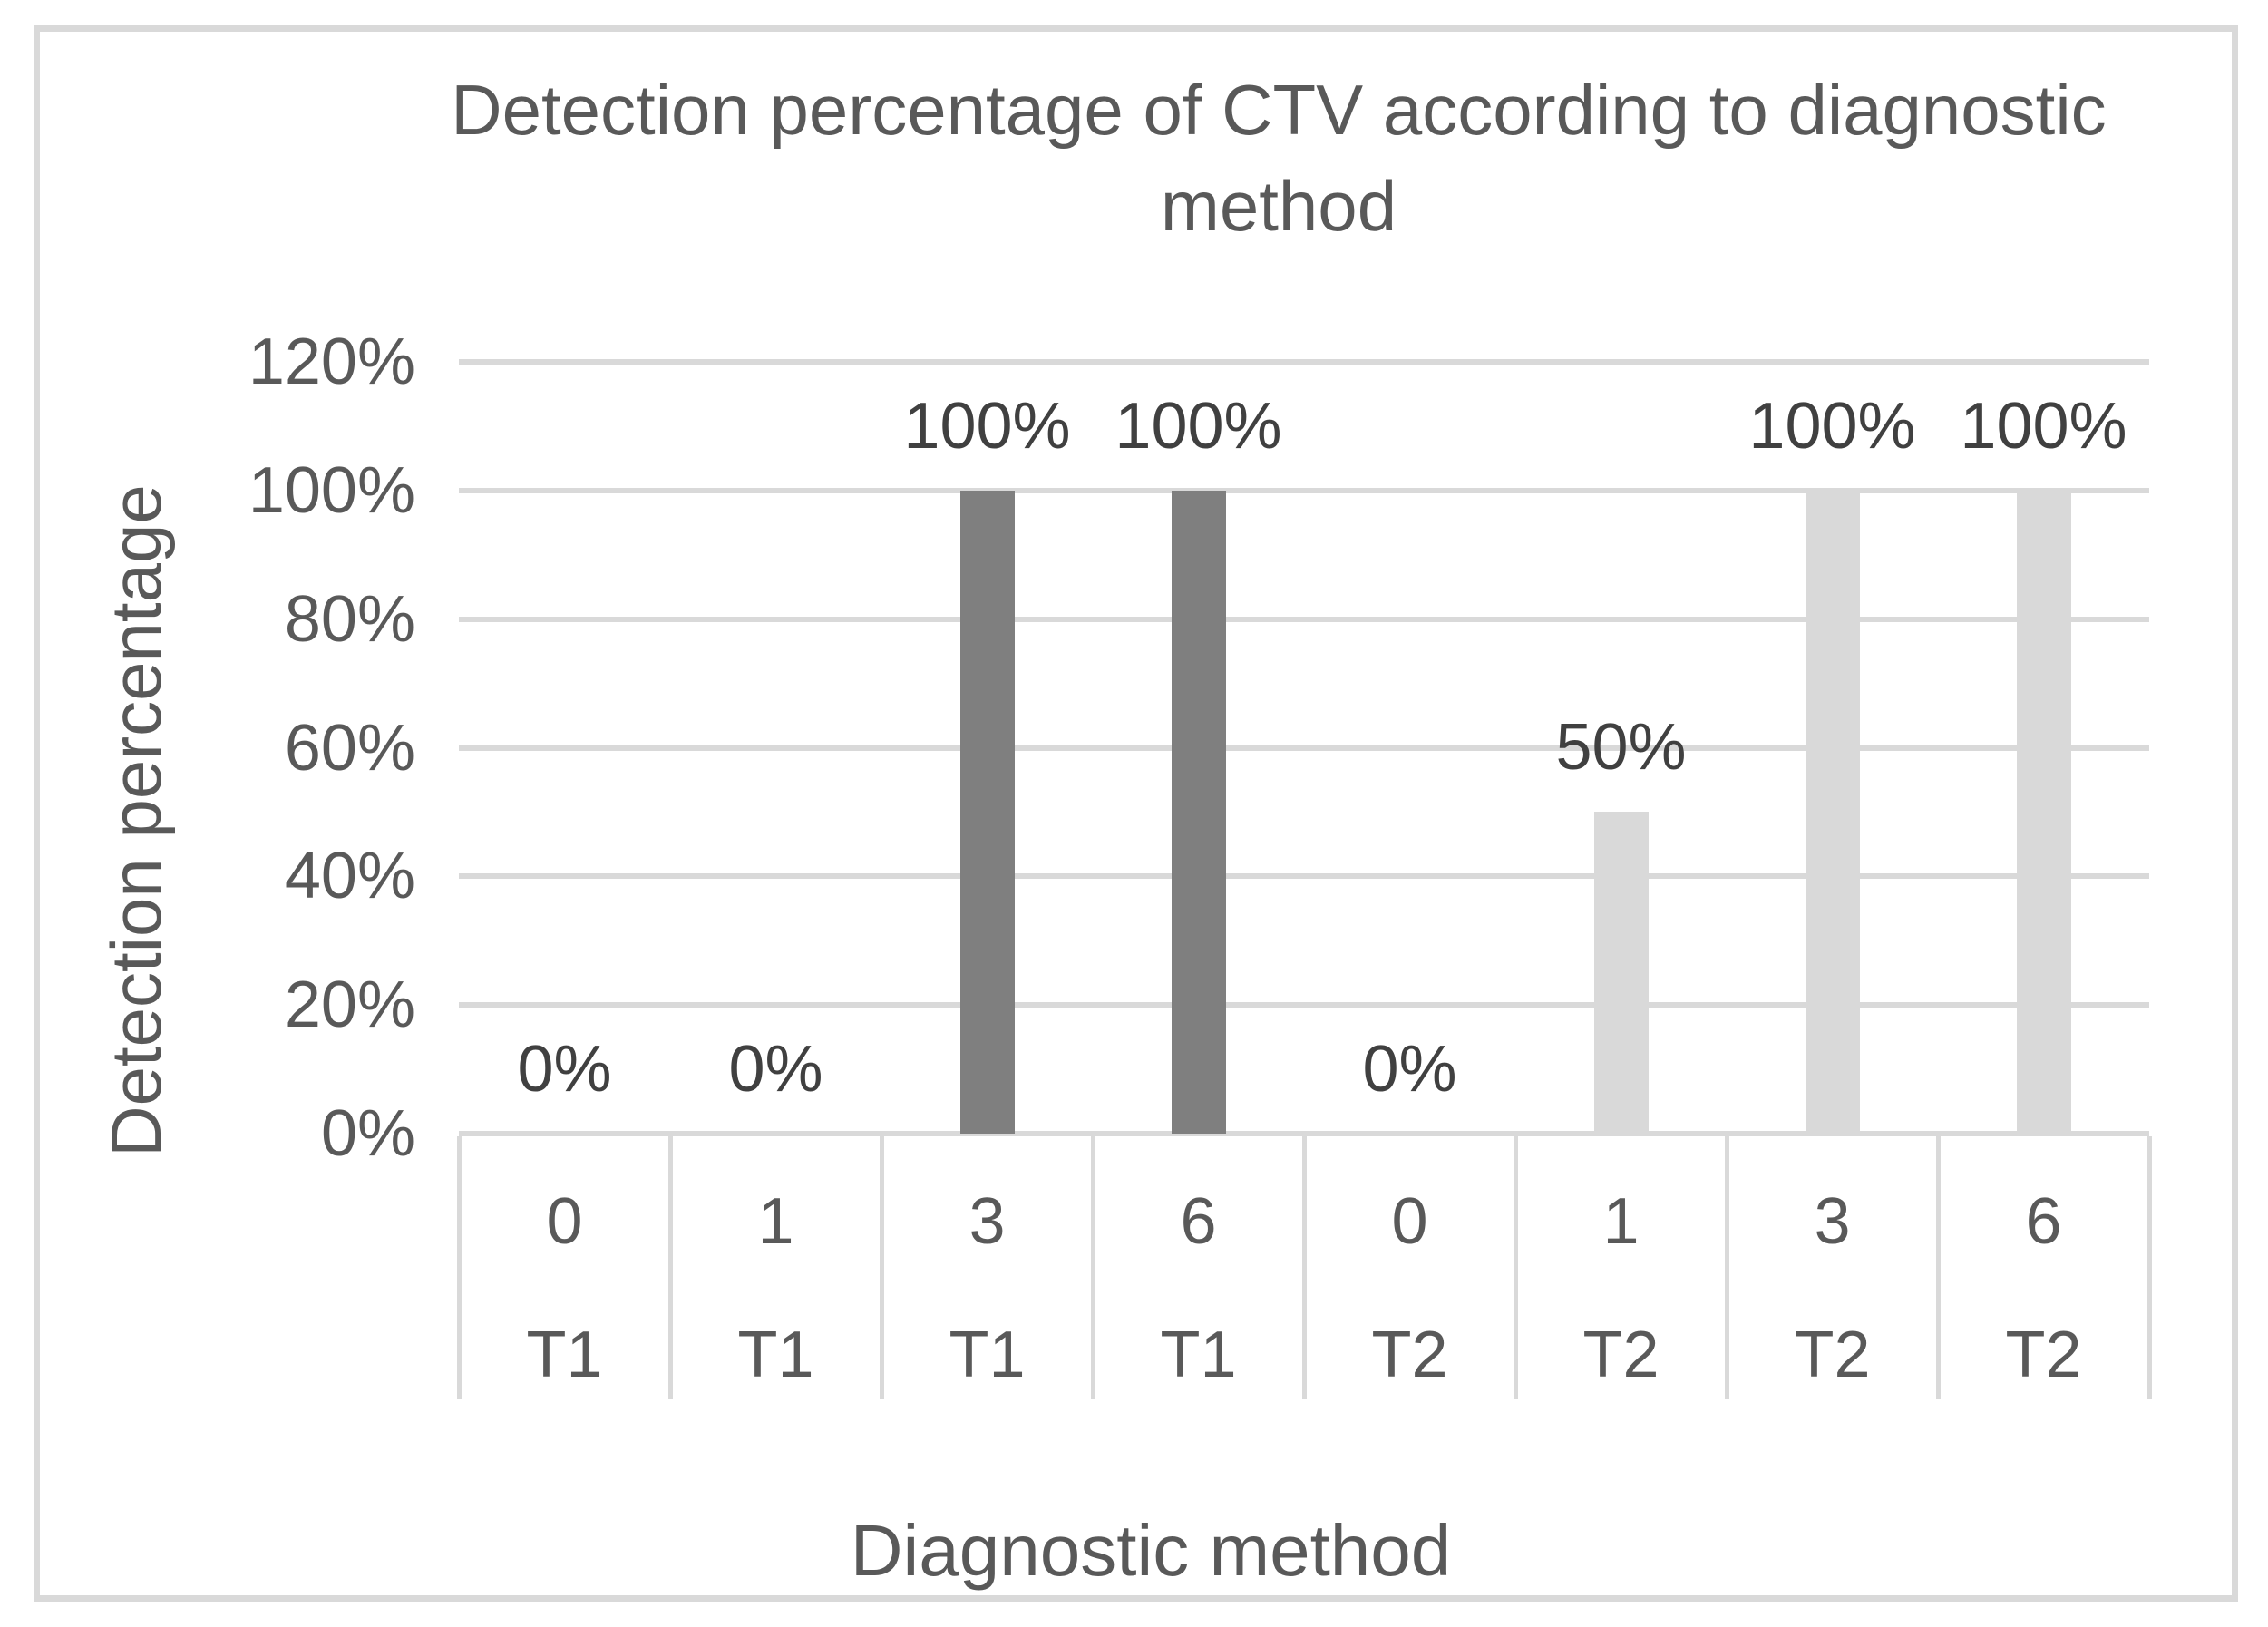 Image resolution: width=2268 pixels, height=1627 pixels. I want to click on y-tick-label: 80%, so click(349, 619).